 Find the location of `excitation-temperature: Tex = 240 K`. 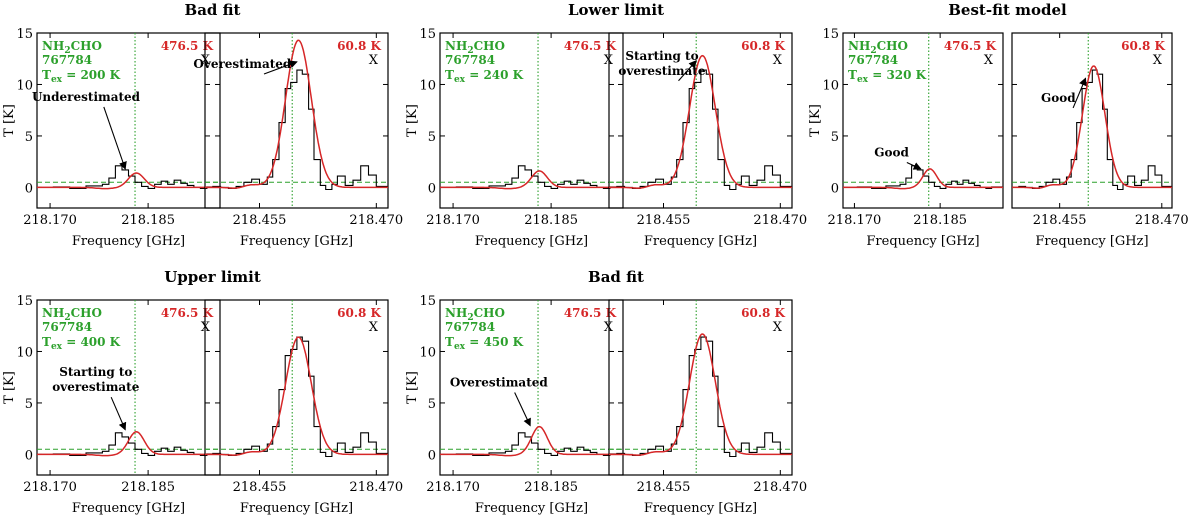

excitation-temperature: Tex = 240 K is located at coordinates (484, 76).